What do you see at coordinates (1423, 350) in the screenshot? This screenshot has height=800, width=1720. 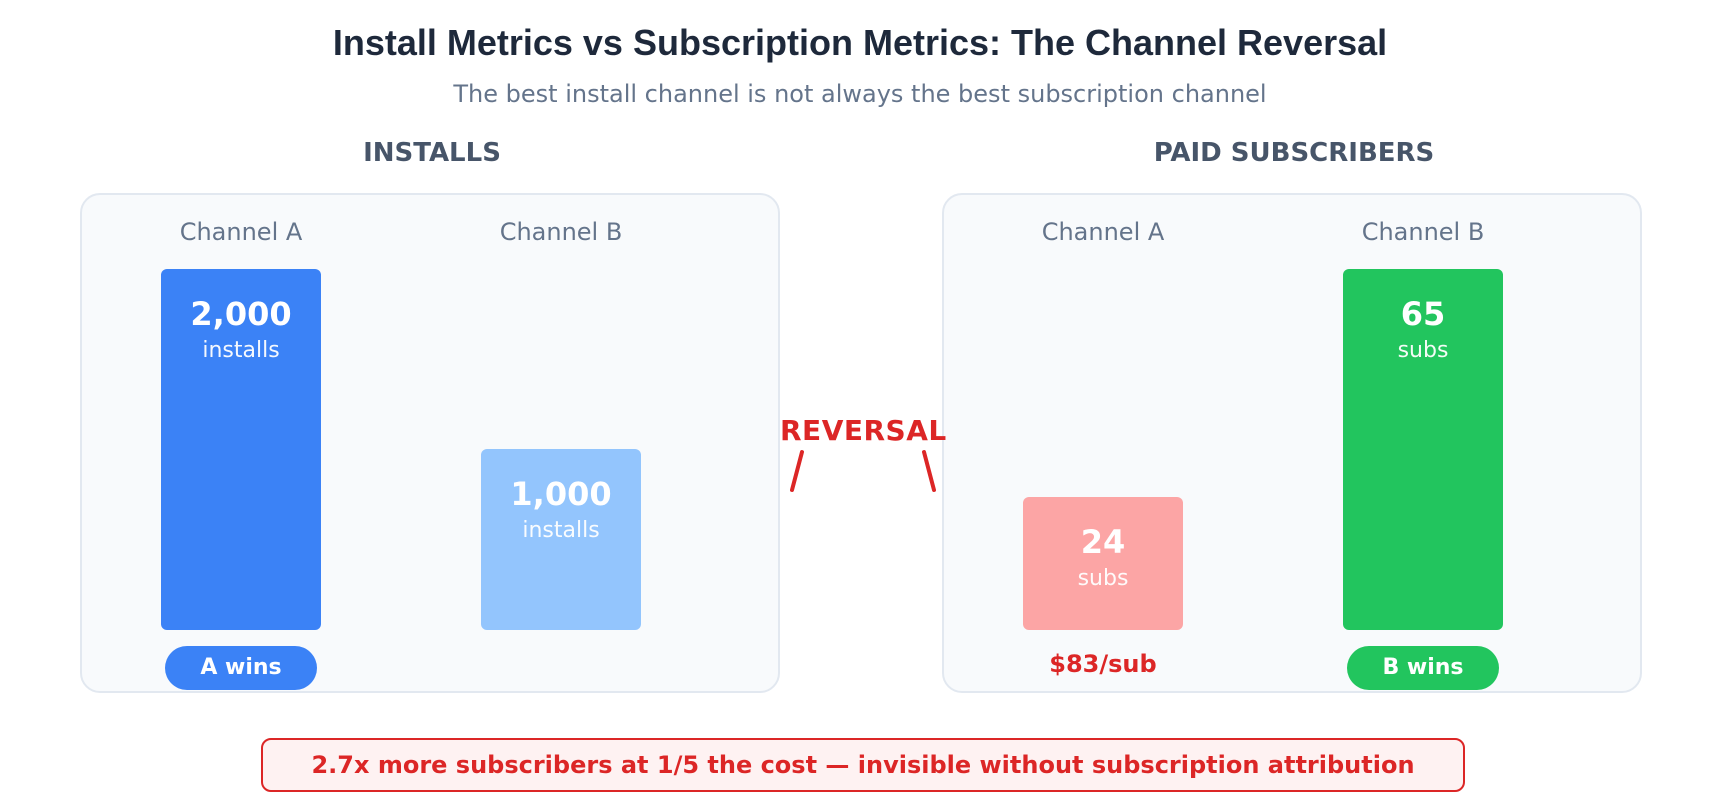 I see `subs-unit-label-b: subs` at bounding box center [1423, 350].